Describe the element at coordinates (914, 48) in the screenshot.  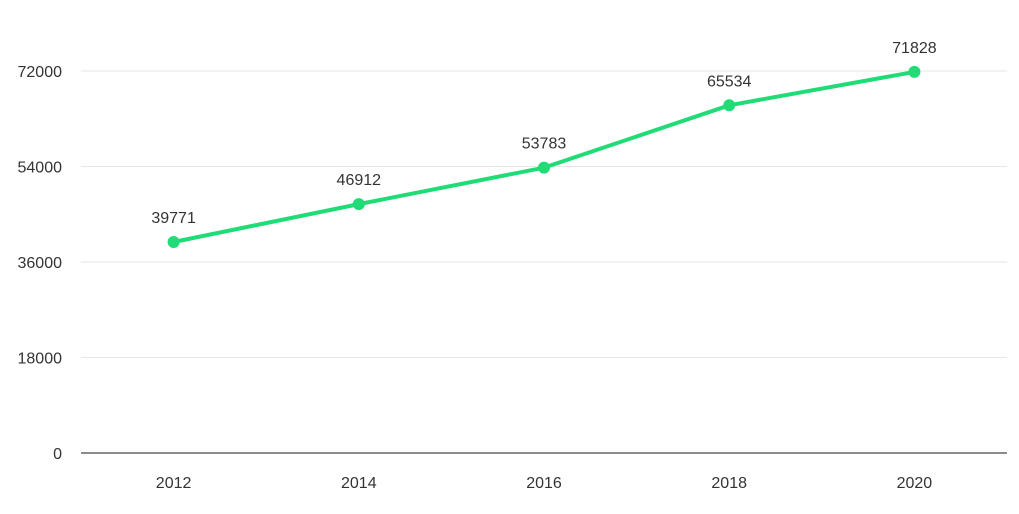
I see `data-label-2020: 71828` at that location.